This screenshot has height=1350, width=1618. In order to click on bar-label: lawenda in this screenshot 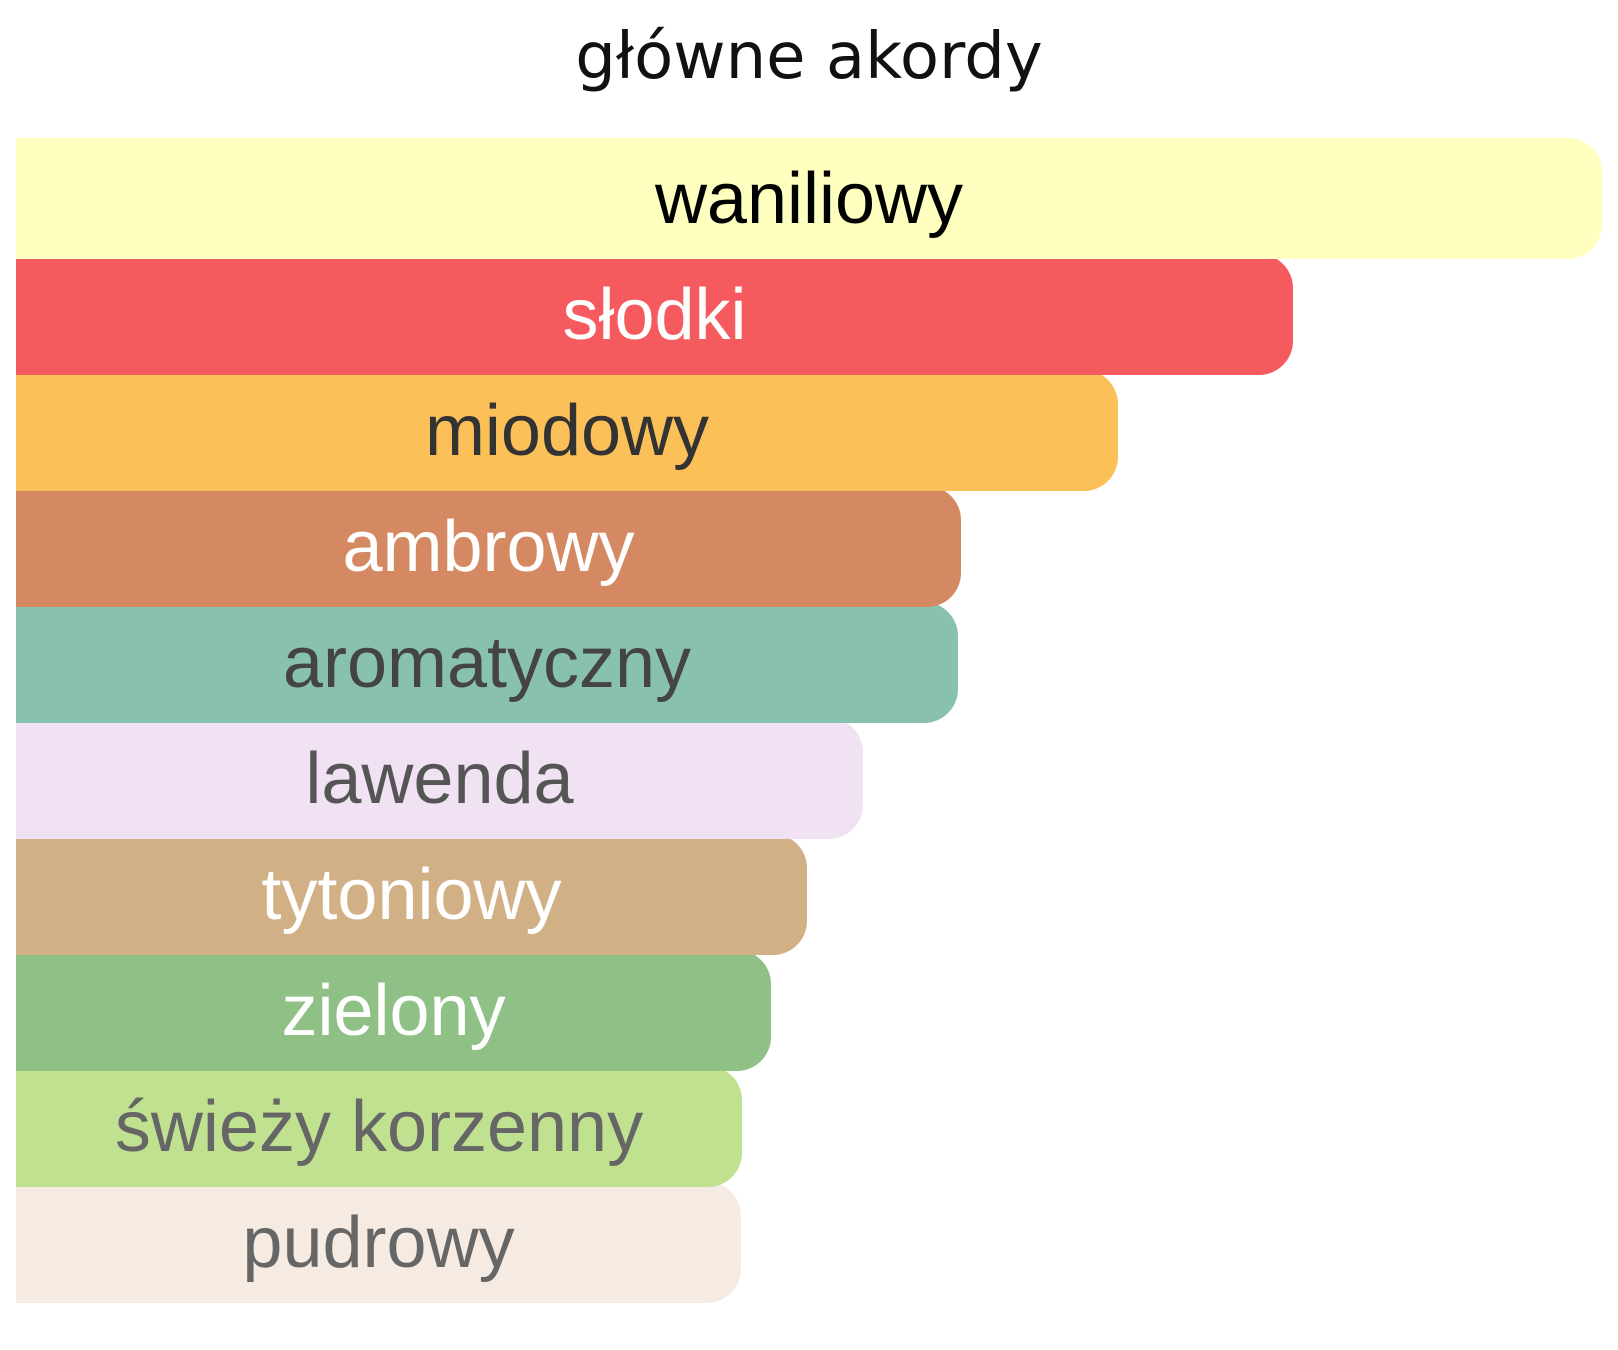, I will do `click(439, 778)`.